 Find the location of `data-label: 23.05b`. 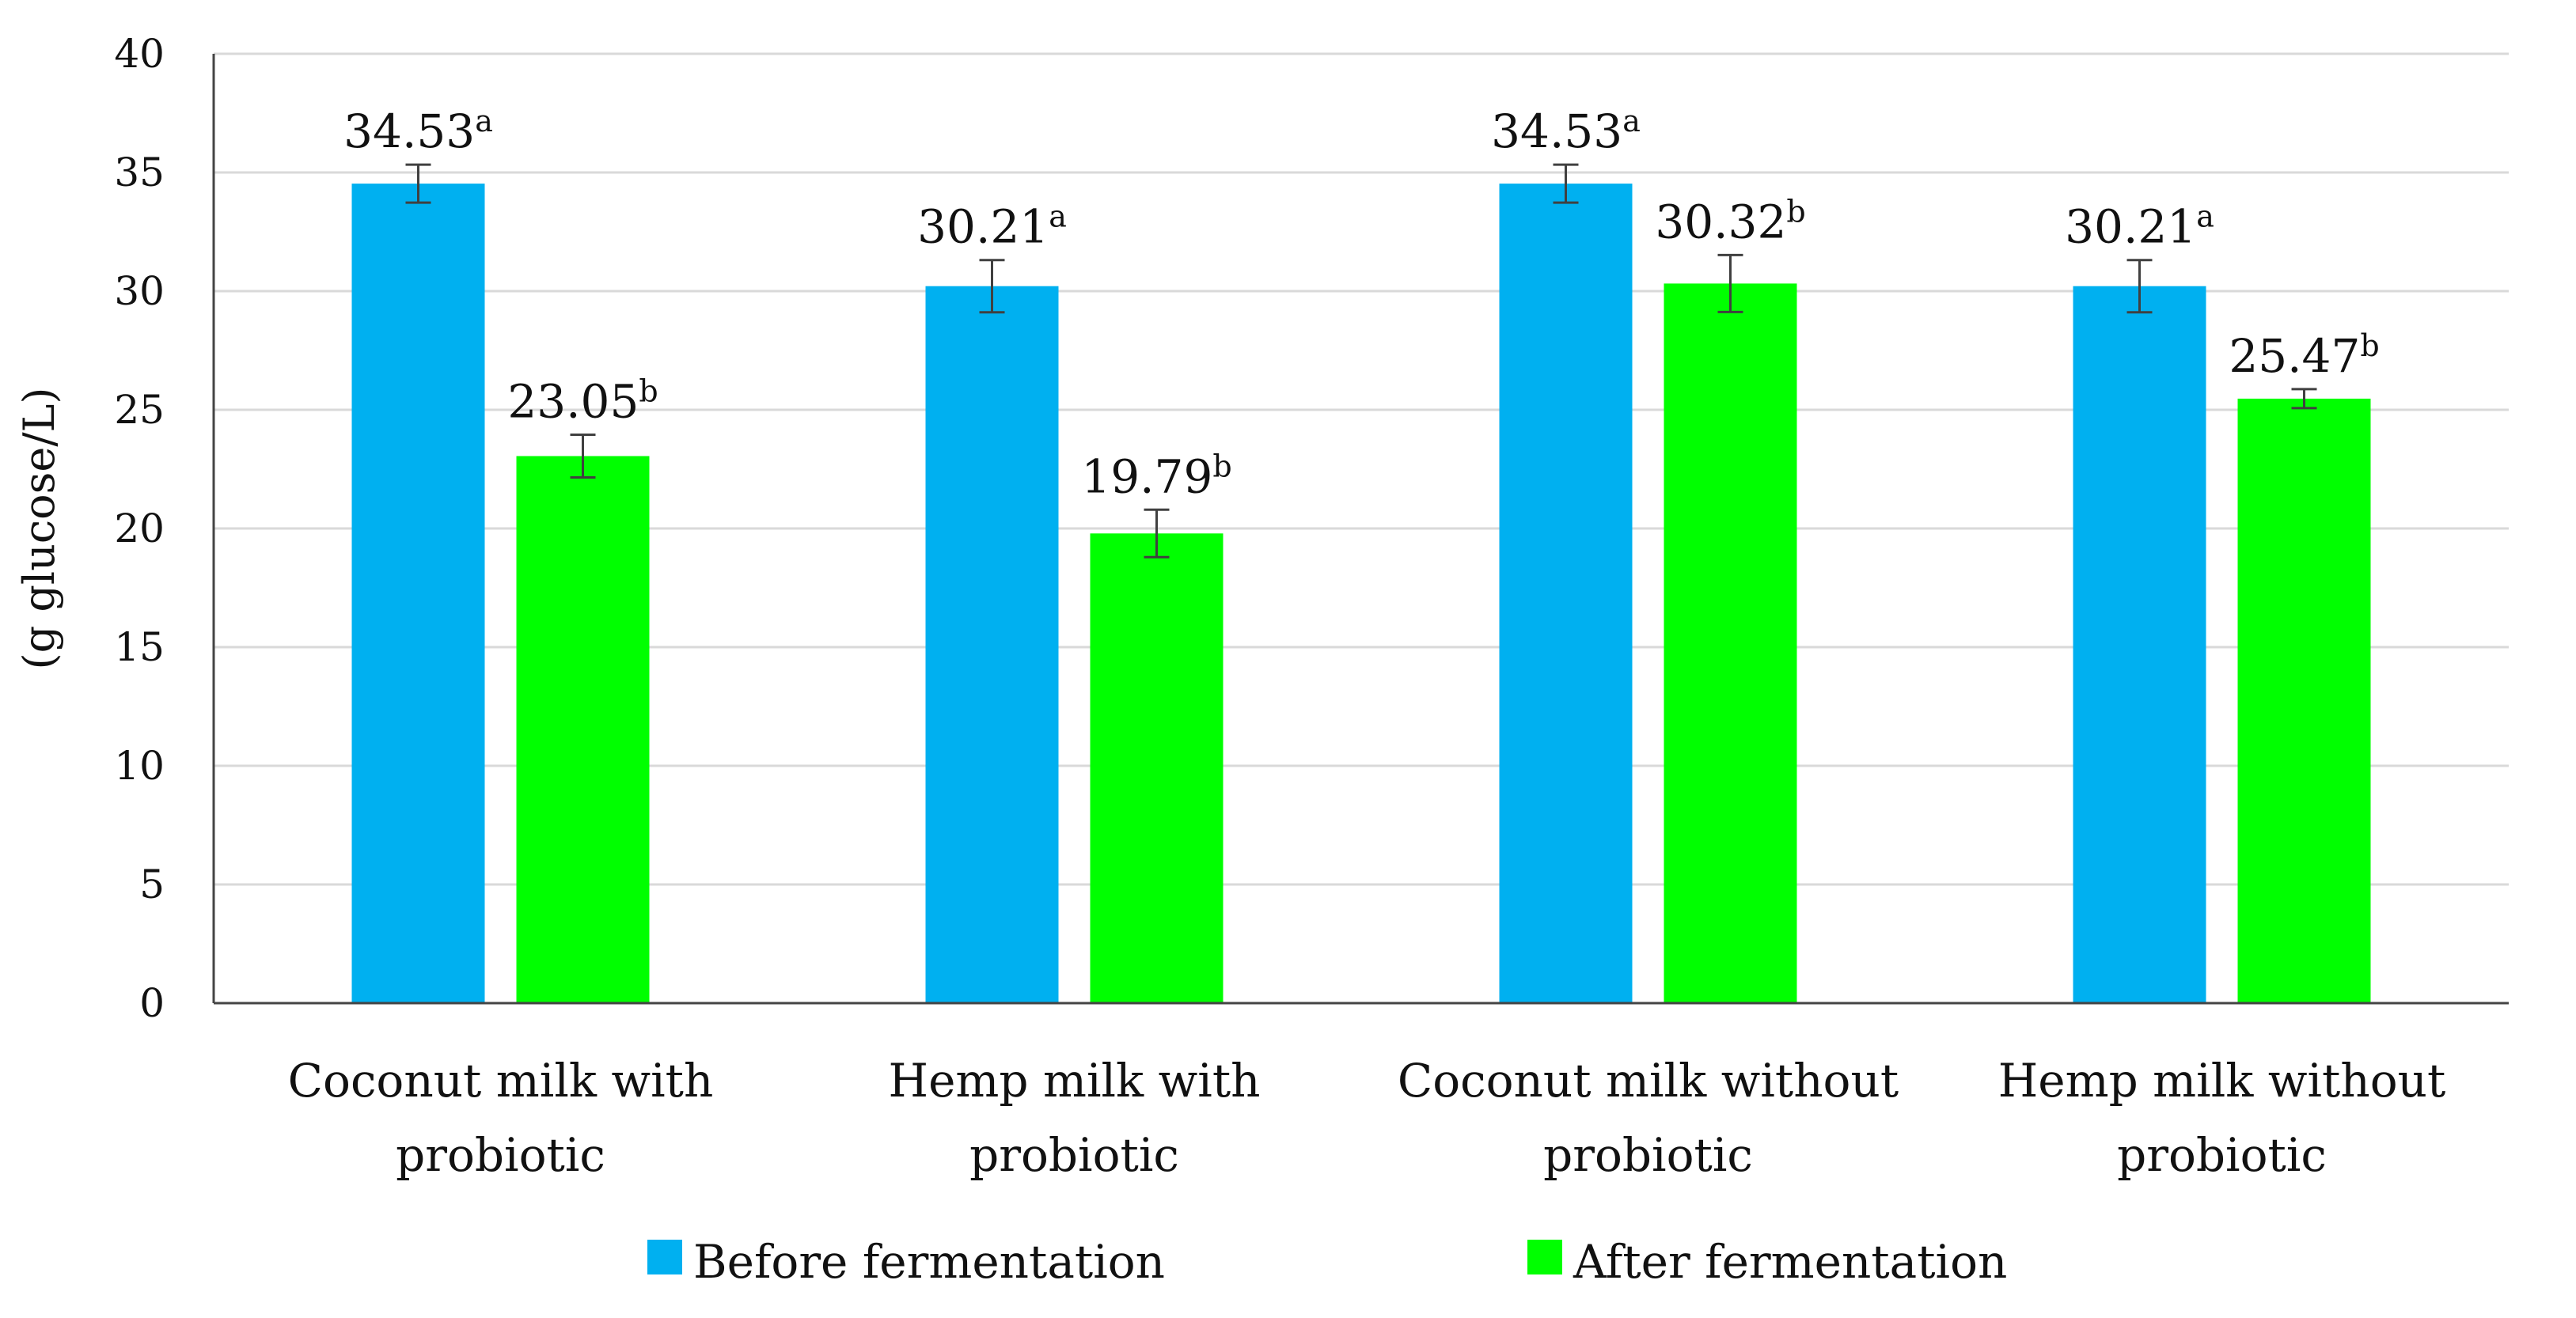

data-label: 23.05b is located at coordinates (582, 401).